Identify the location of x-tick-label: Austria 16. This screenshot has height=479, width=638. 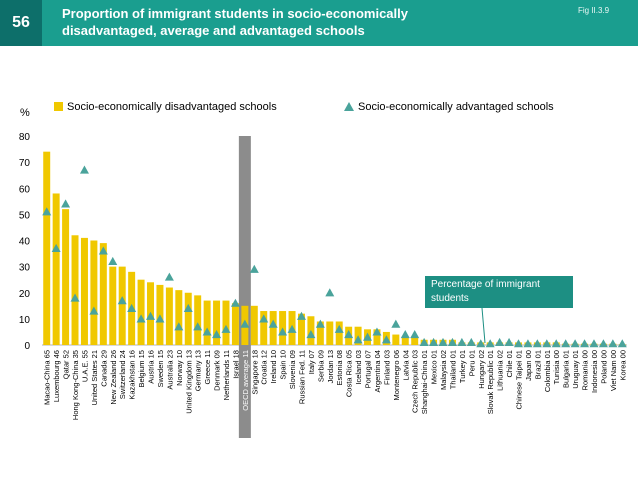
(151, 367).